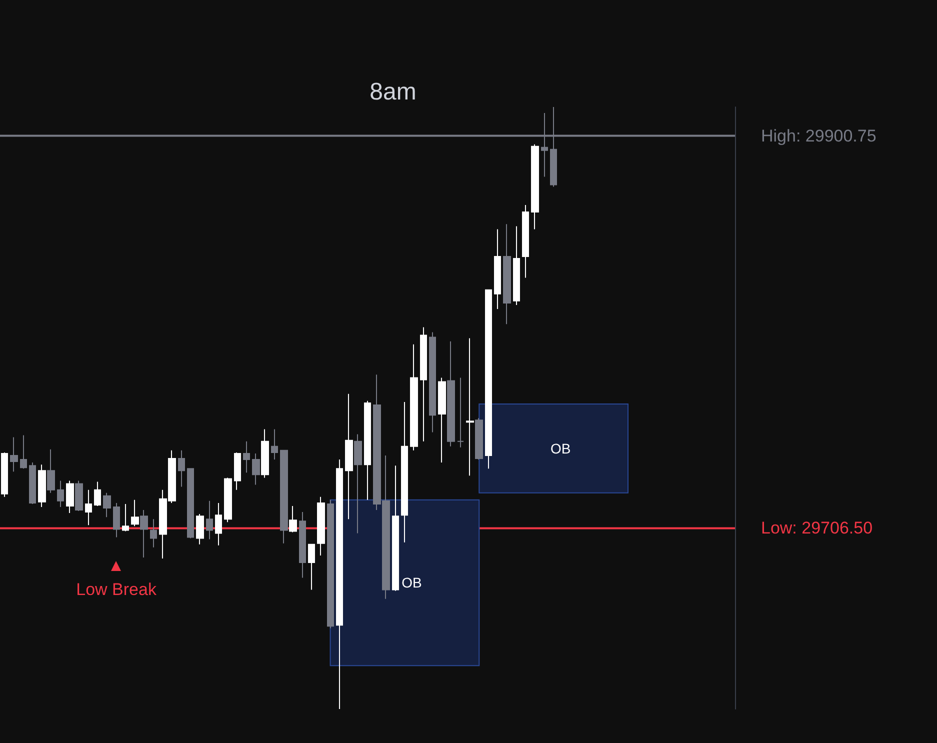 This screenshot has width=937, height=743. What do you see at coordinates (393, 92) in the screenshot?
I see `chart-title: 8am` at bounding box center [393, 92].